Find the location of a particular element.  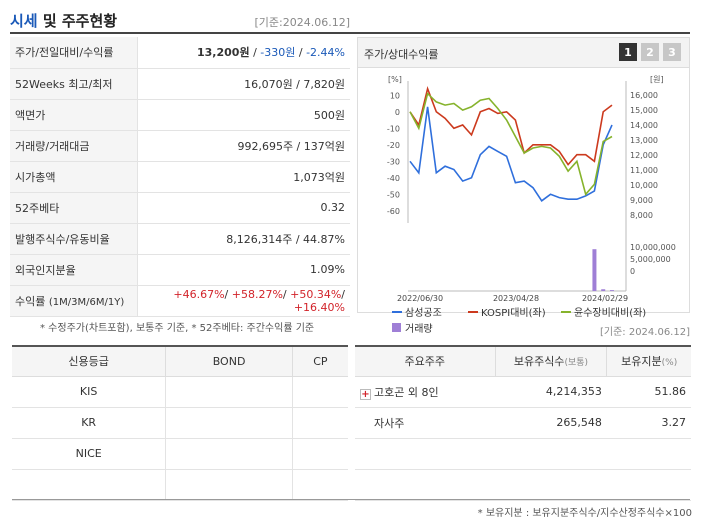

table-row: KR is located at coordinates (180, 423).